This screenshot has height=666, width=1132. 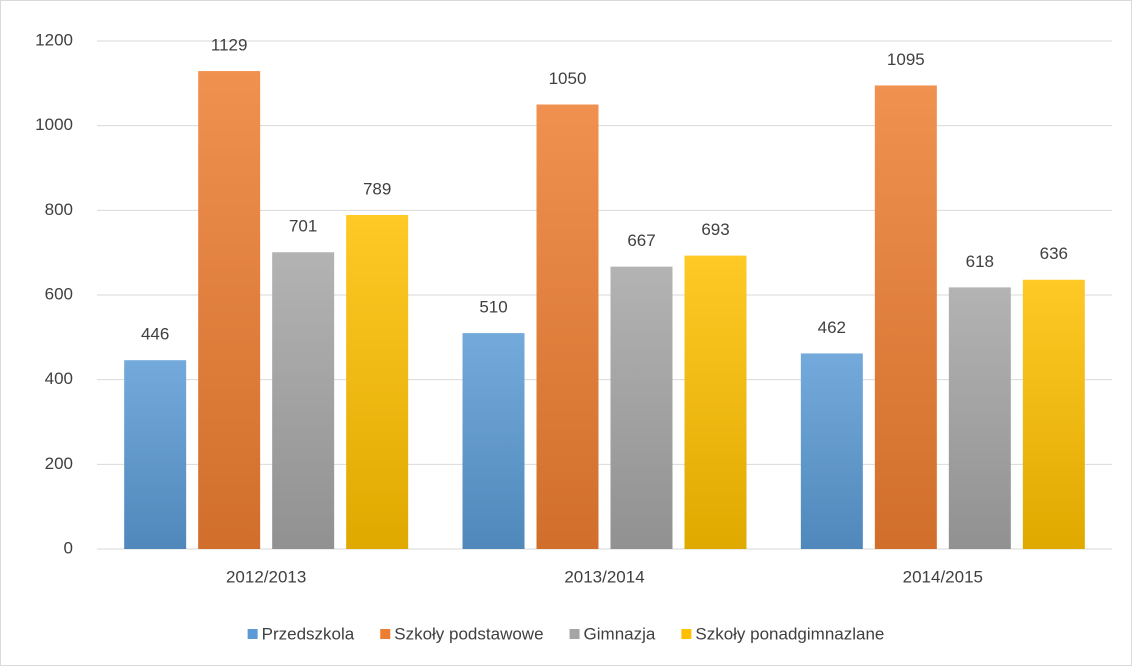 What do you see at coordinates (906, 59) in the screenshot?
I see `data-label: 1095` at bounding box center [906, 59].